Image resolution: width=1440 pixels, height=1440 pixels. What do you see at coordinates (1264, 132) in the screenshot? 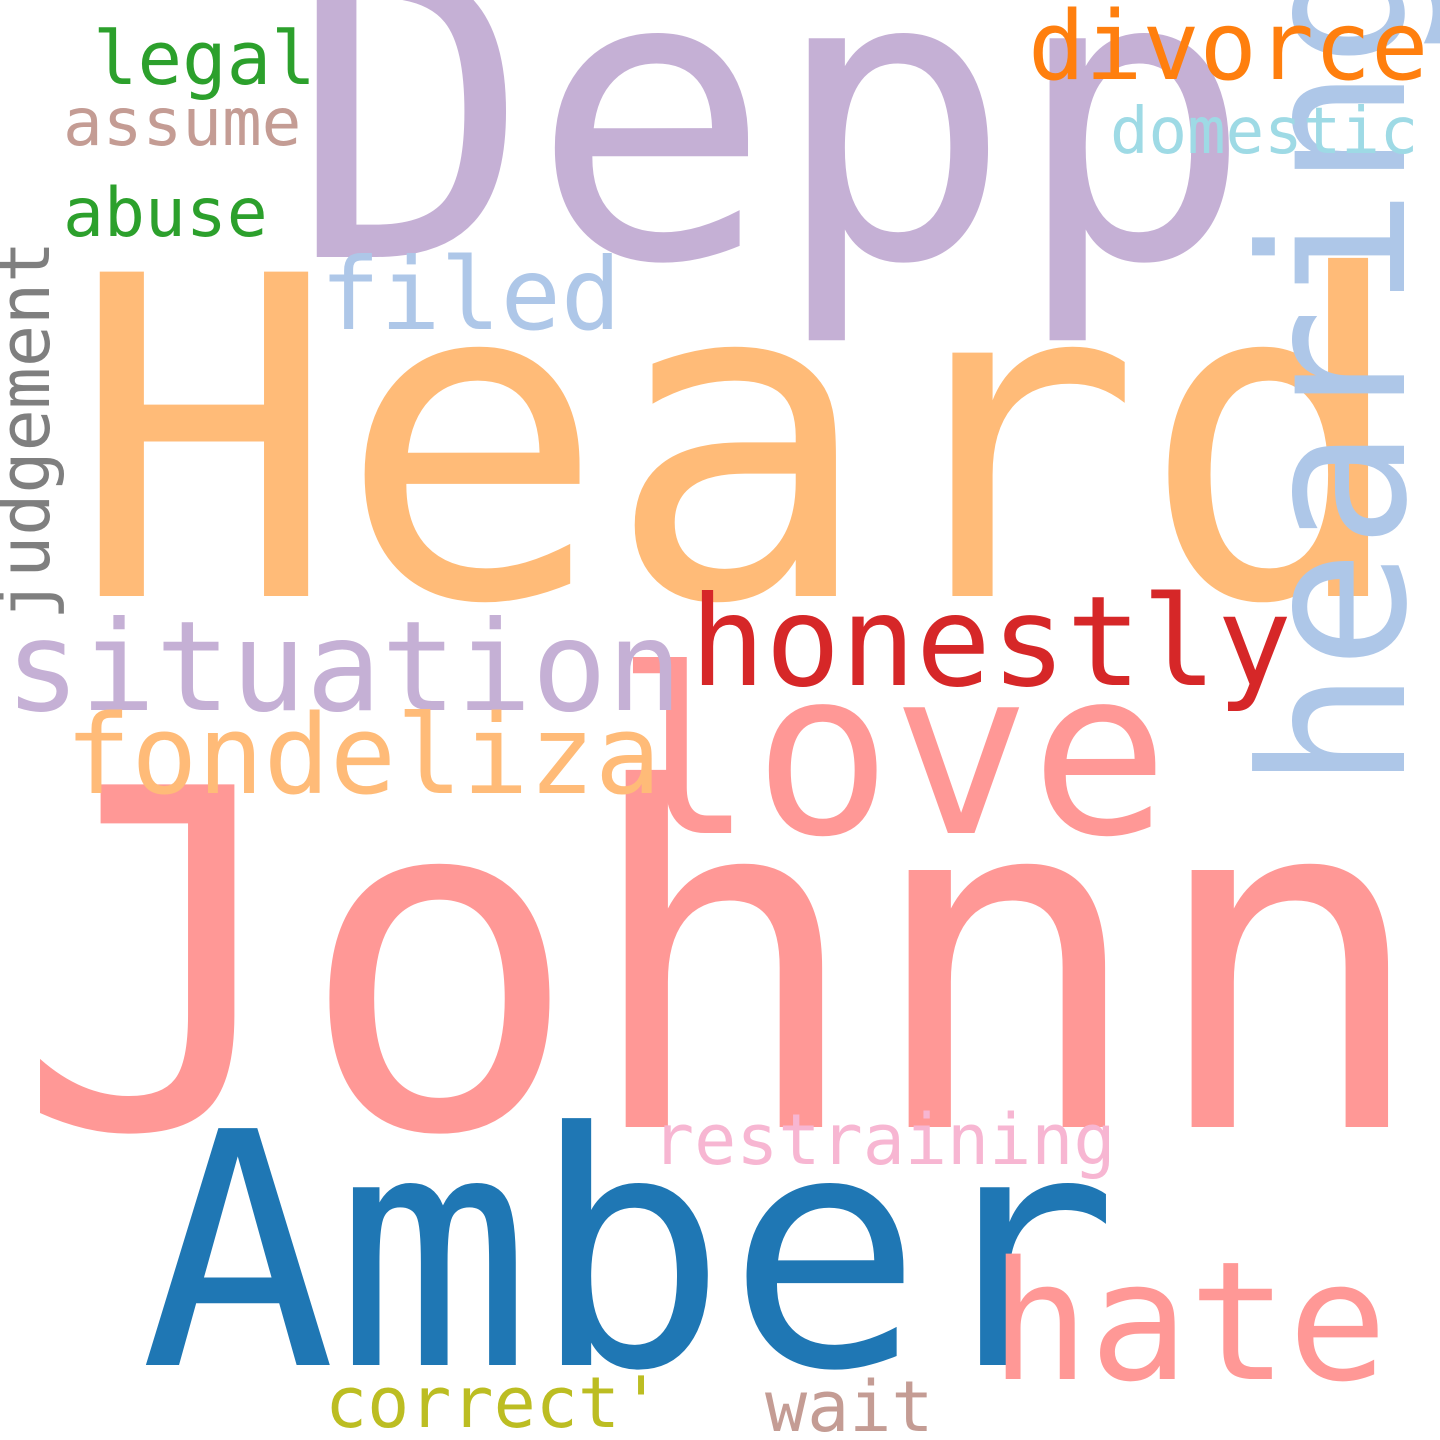
I see `word-domestic: domestic` at bounding box center [1264, 132].